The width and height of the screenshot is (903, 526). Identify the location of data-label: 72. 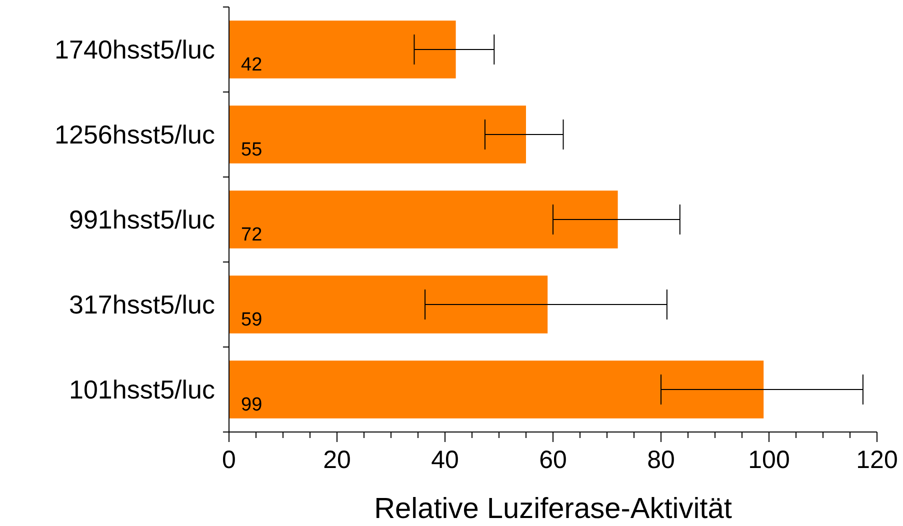
(251, 235).